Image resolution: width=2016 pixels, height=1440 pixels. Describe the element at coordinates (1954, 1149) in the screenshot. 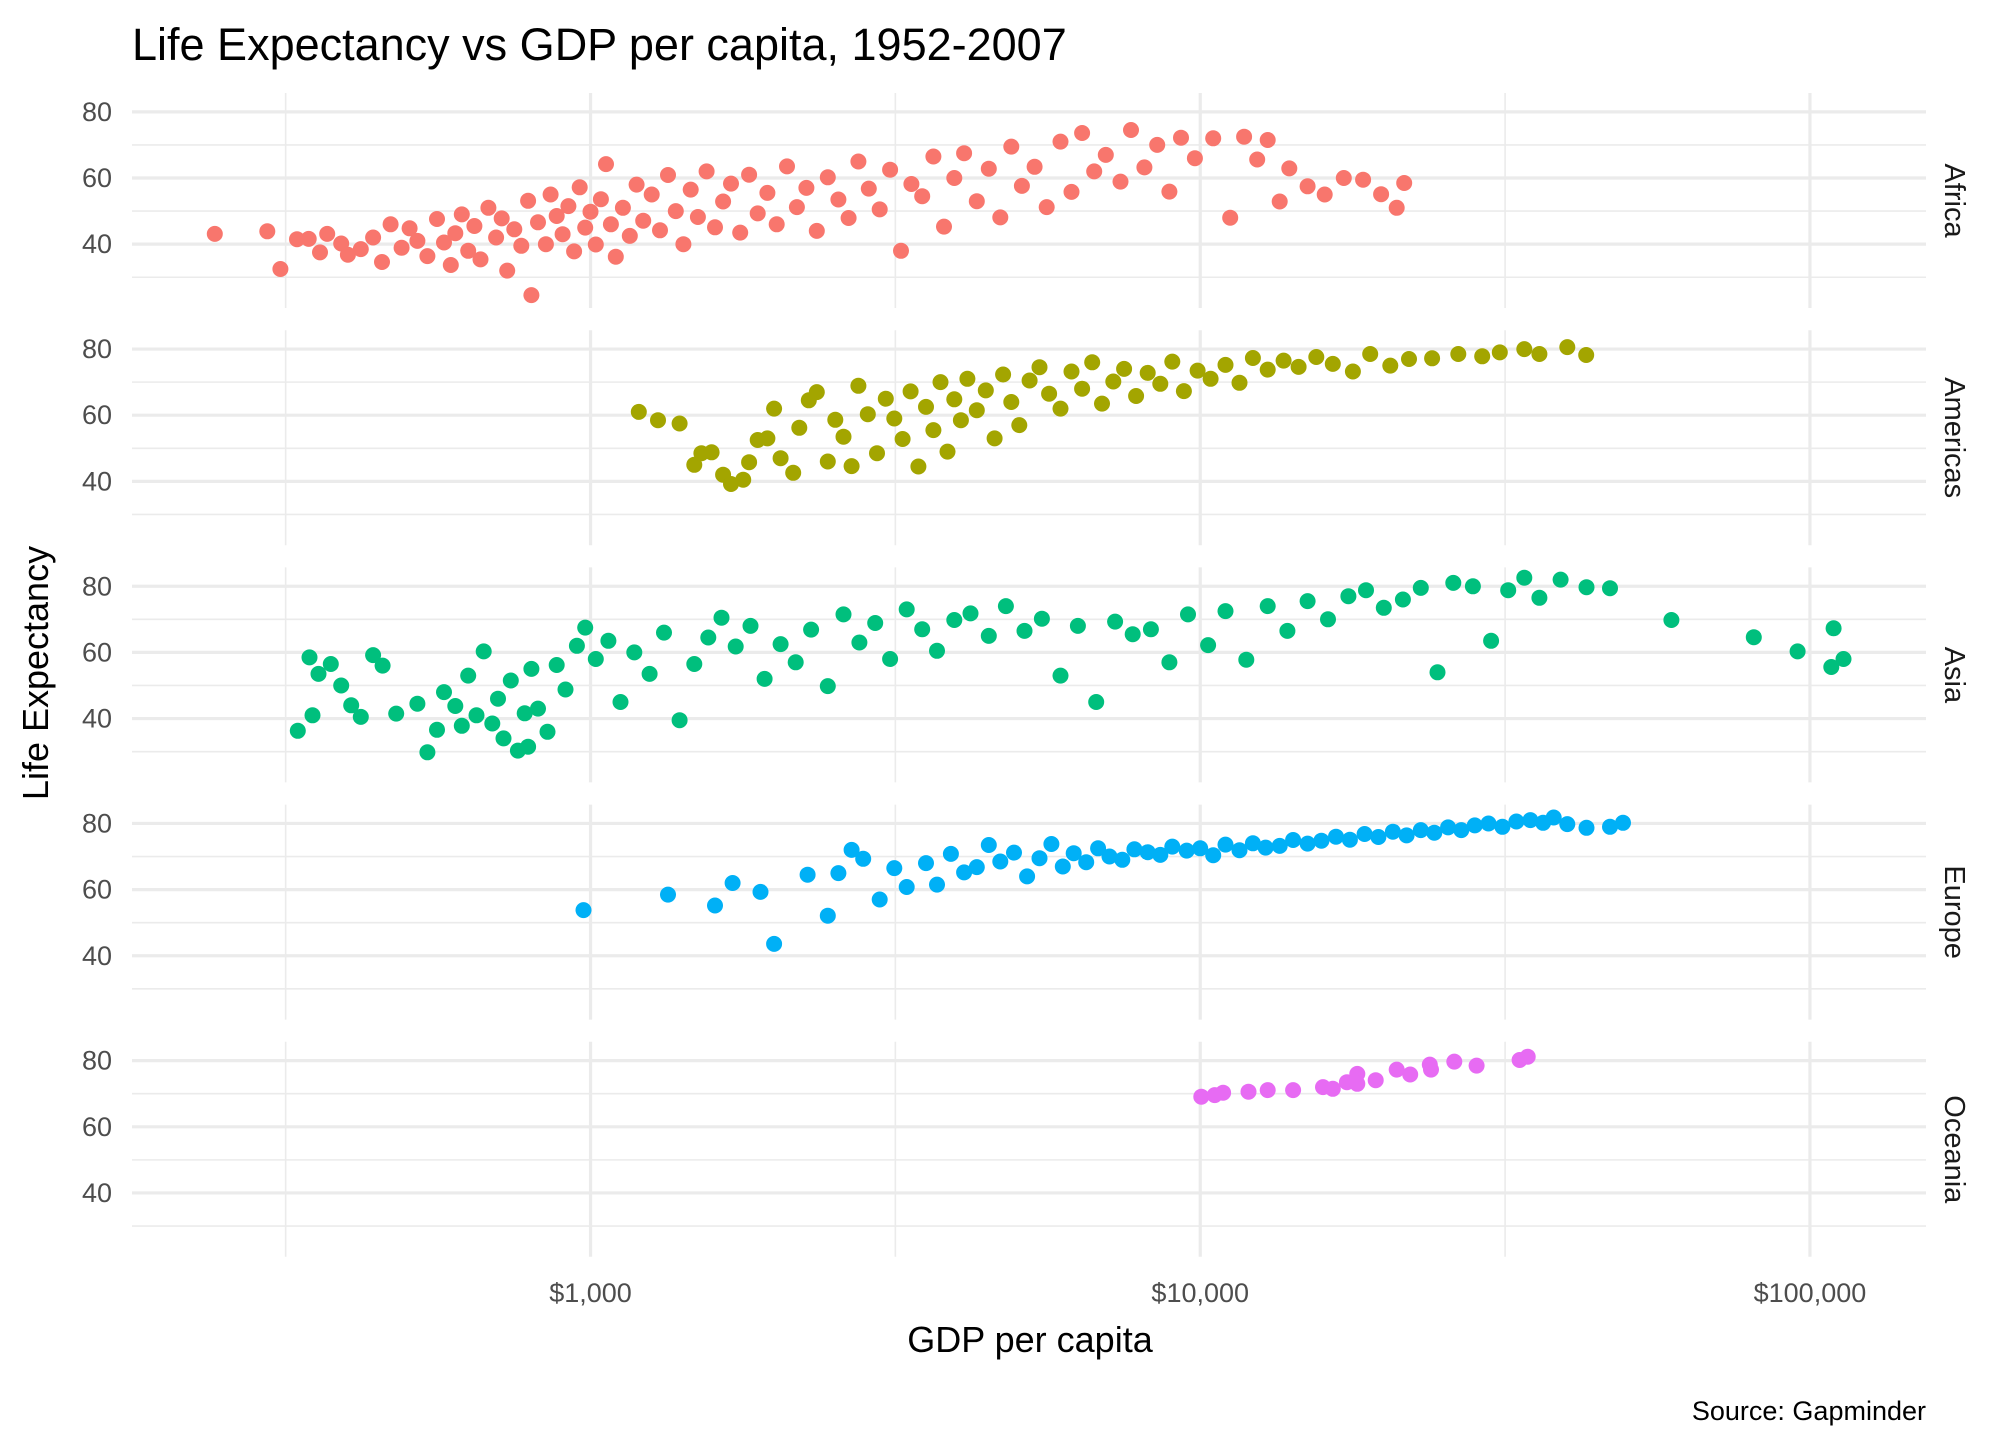

I see `facet-strip-label: Oceania` at that location.